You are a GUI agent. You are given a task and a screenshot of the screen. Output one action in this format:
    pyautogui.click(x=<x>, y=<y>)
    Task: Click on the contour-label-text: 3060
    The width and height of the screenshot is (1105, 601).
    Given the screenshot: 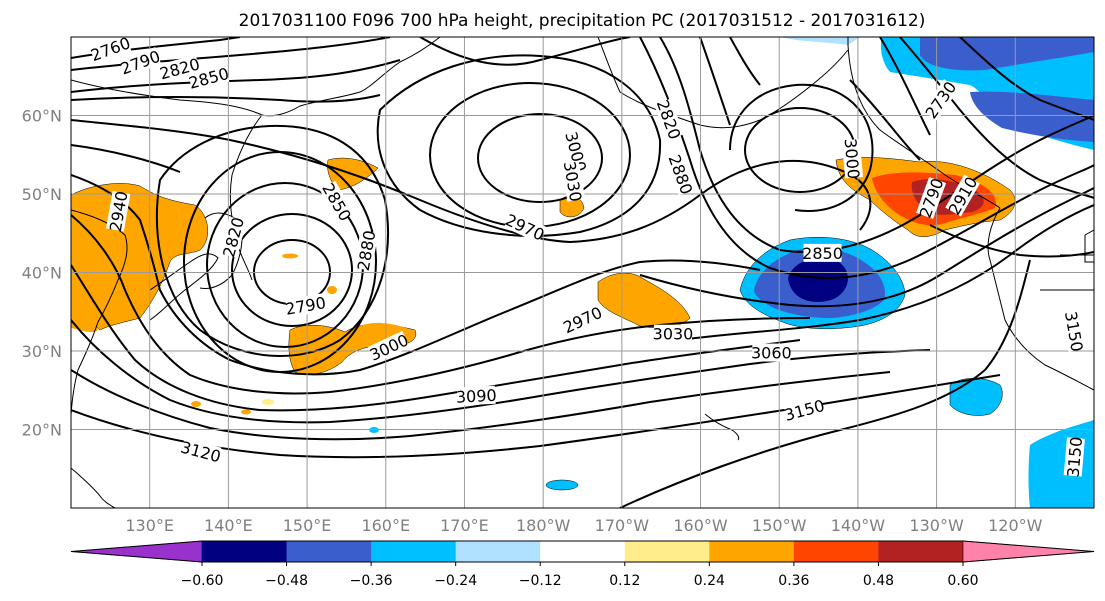 What is the action you would take?
    pyautogui.click(x=771, y=353)
    